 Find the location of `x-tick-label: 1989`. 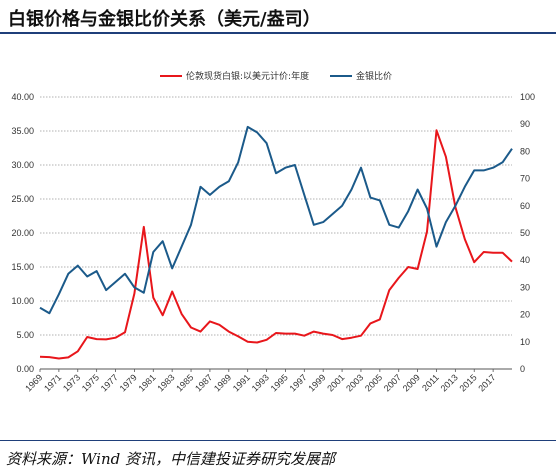

x-tick-label: 1989 is located at coordinates (222, 382).